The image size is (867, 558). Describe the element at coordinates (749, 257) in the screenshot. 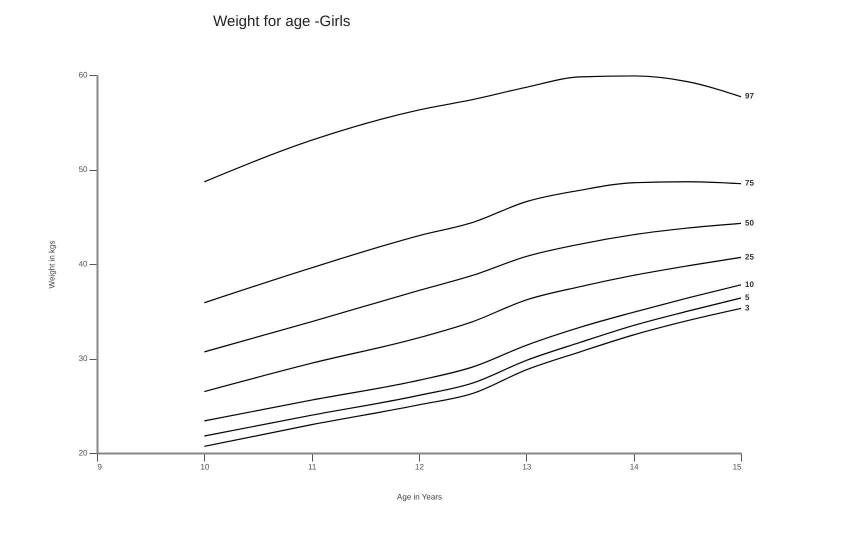

I see `series-label: 25` at that location.